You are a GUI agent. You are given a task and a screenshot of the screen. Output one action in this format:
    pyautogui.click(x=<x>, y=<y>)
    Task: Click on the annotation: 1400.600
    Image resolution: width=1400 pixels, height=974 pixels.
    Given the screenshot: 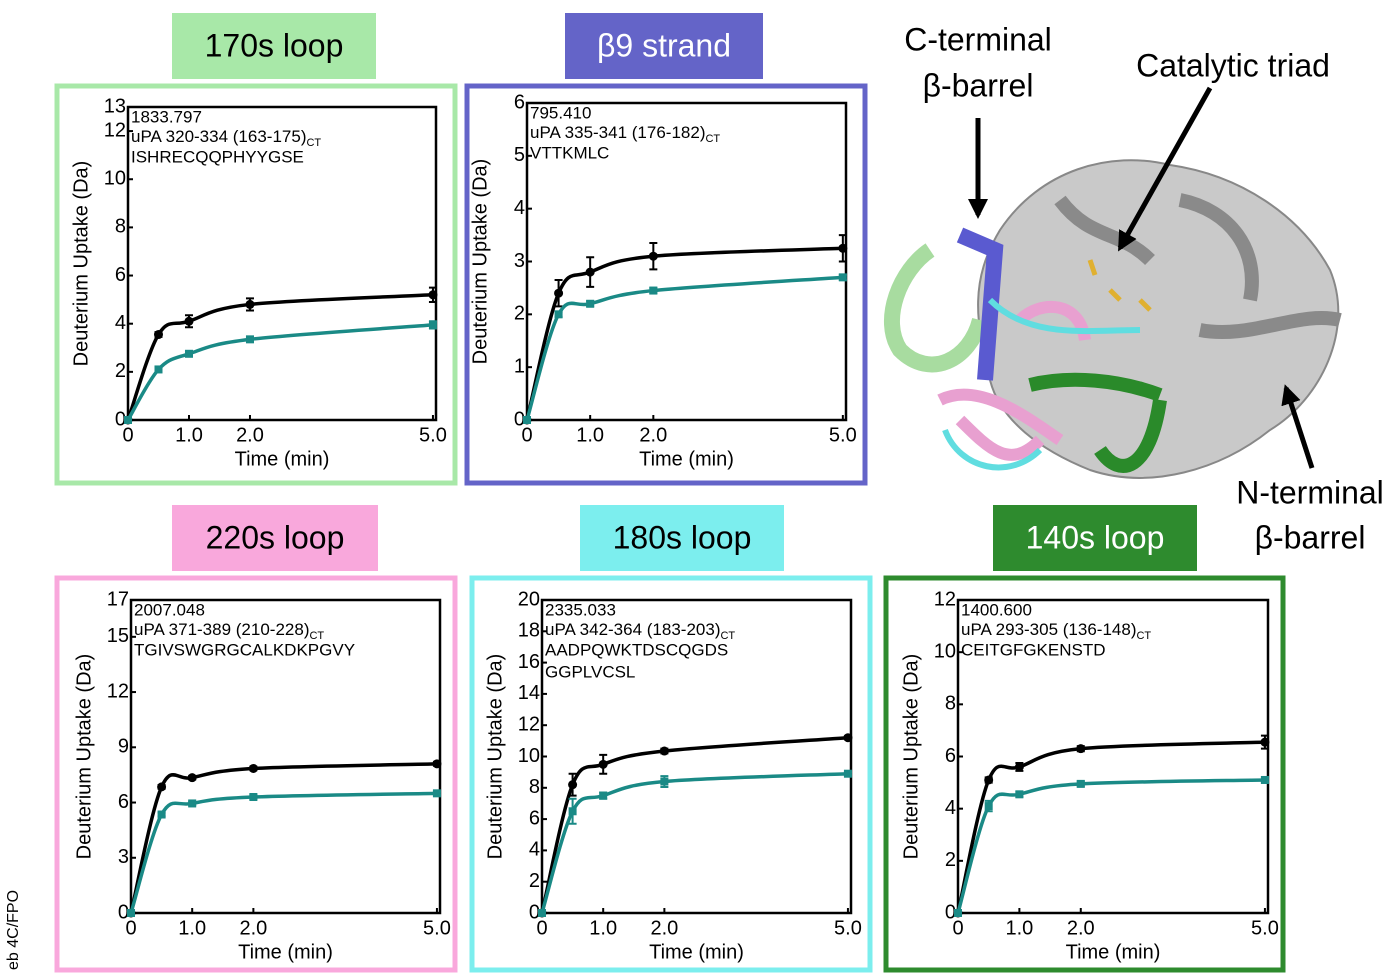 What is the action you would take?
    pyautogui.click(x=996, y=609)
    